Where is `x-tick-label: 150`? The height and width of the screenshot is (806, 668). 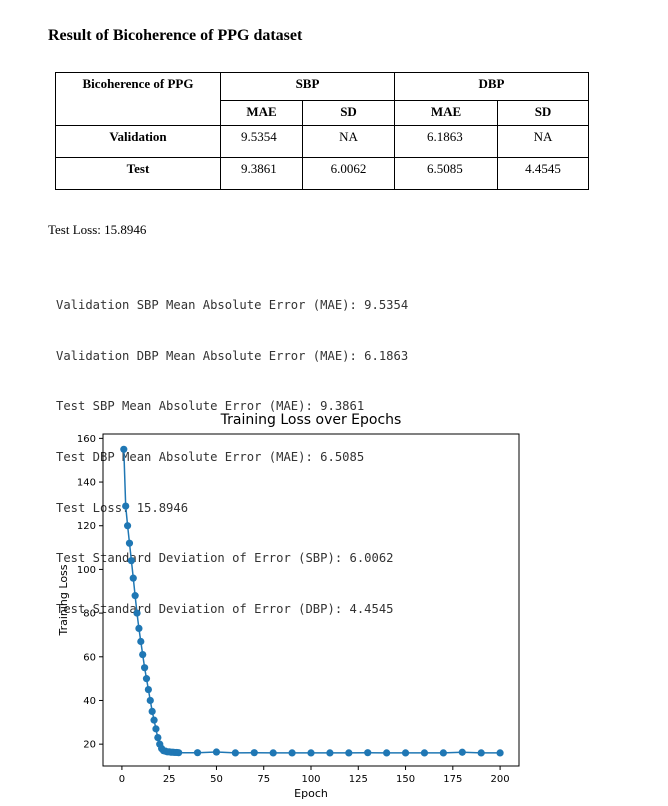 x-tick-label: 150 is located at coordinates (405, 779).